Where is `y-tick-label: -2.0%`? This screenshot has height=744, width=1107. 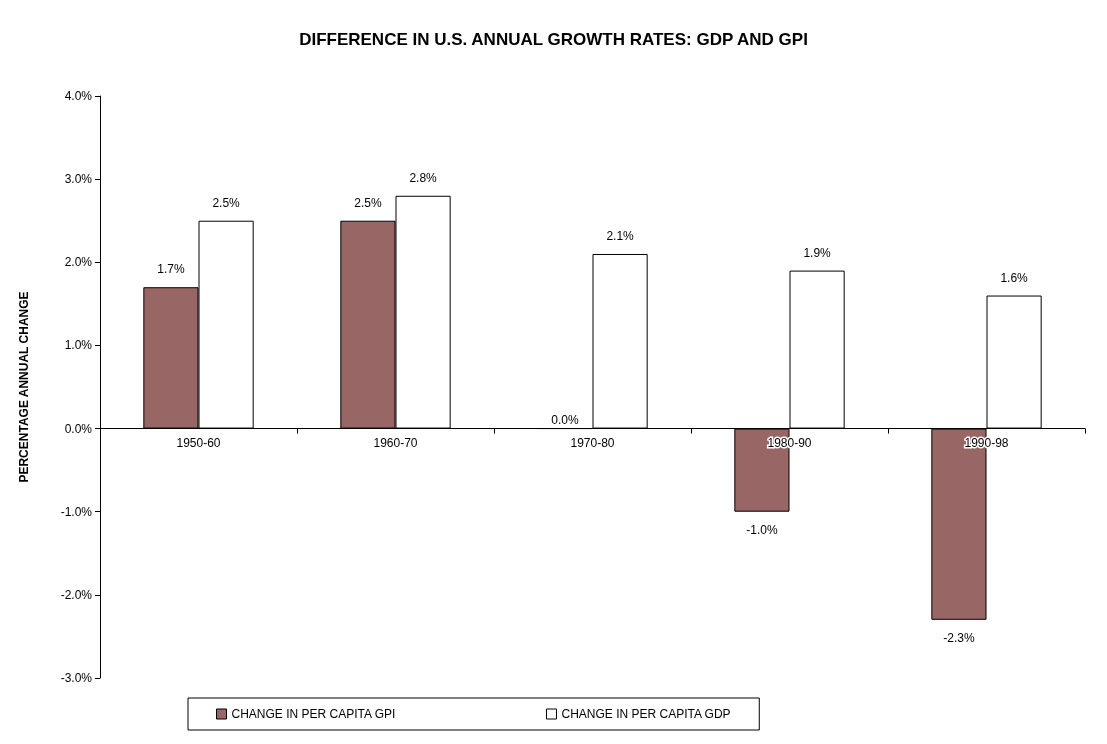 y-tick-label: -2.0% is located at coordinates (76, 594).